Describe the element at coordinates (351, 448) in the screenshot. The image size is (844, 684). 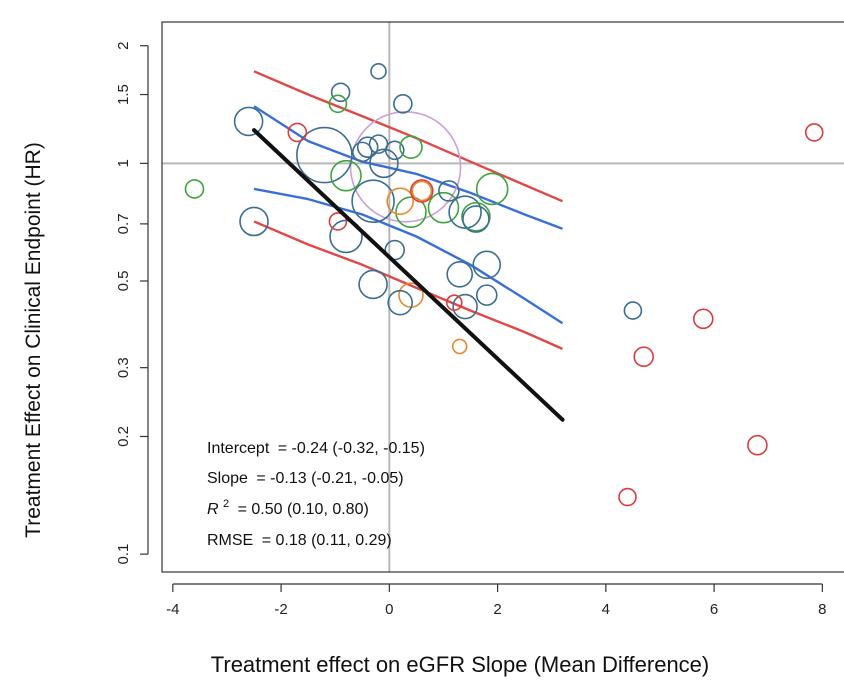
I see `intercept-value: = -0.24 (-0.32, -0.15)` at that location.